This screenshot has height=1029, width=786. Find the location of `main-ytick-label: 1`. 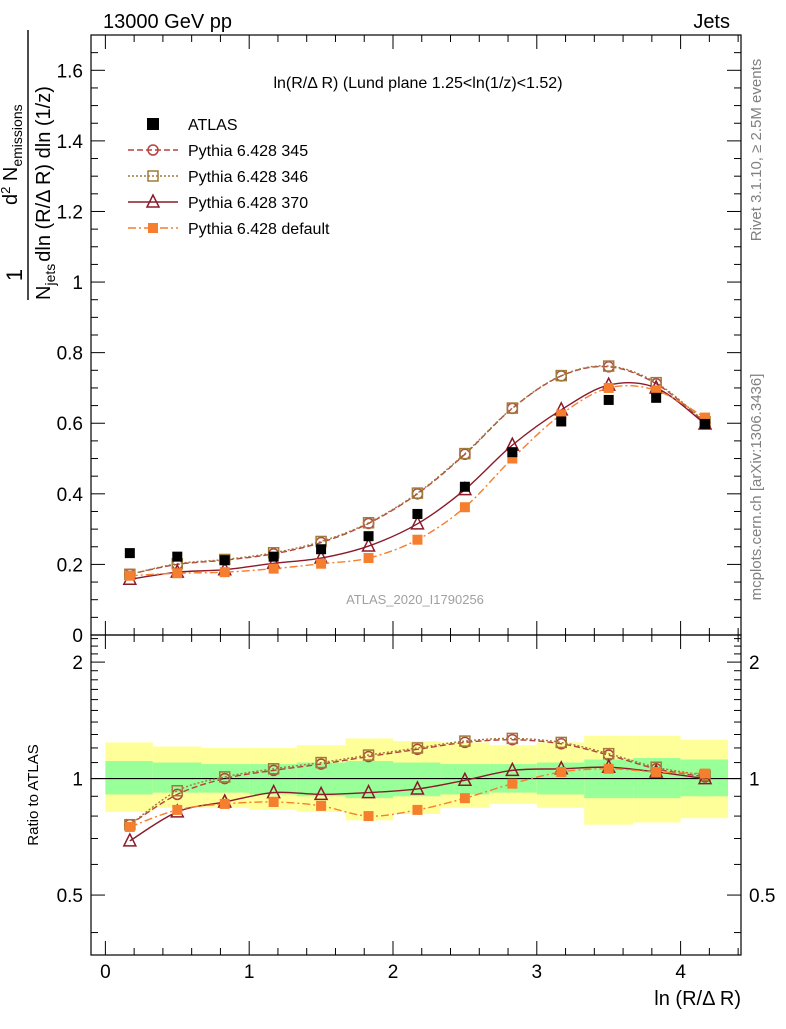

main-ytick-label: 1 is located at coordinates (77, 283).